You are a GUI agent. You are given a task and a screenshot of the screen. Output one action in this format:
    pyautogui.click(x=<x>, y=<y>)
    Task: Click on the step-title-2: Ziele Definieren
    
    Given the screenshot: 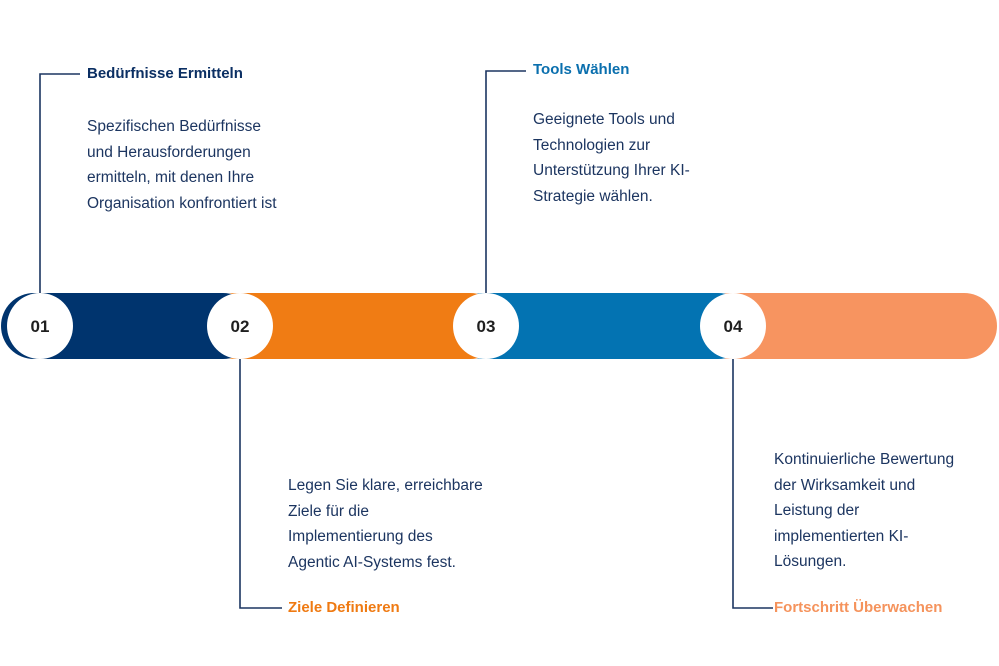 What is the action you would take?
    pyautogui.click(x=344, y=607)
    